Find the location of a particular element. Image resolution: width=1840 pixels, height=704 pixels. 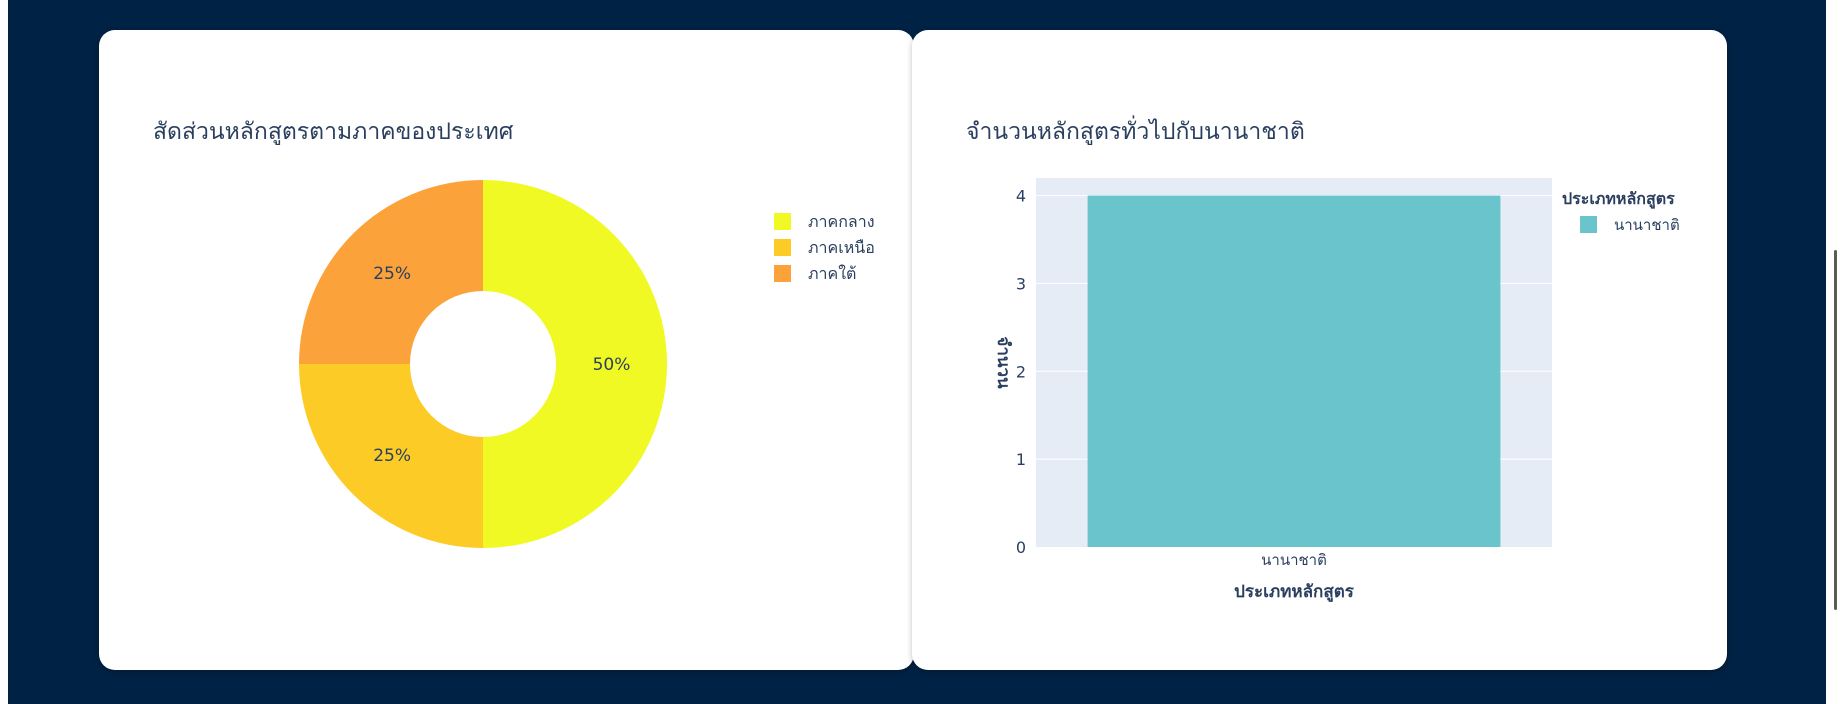

y-tick-label: 4 is located at coordinates (1021, 196).